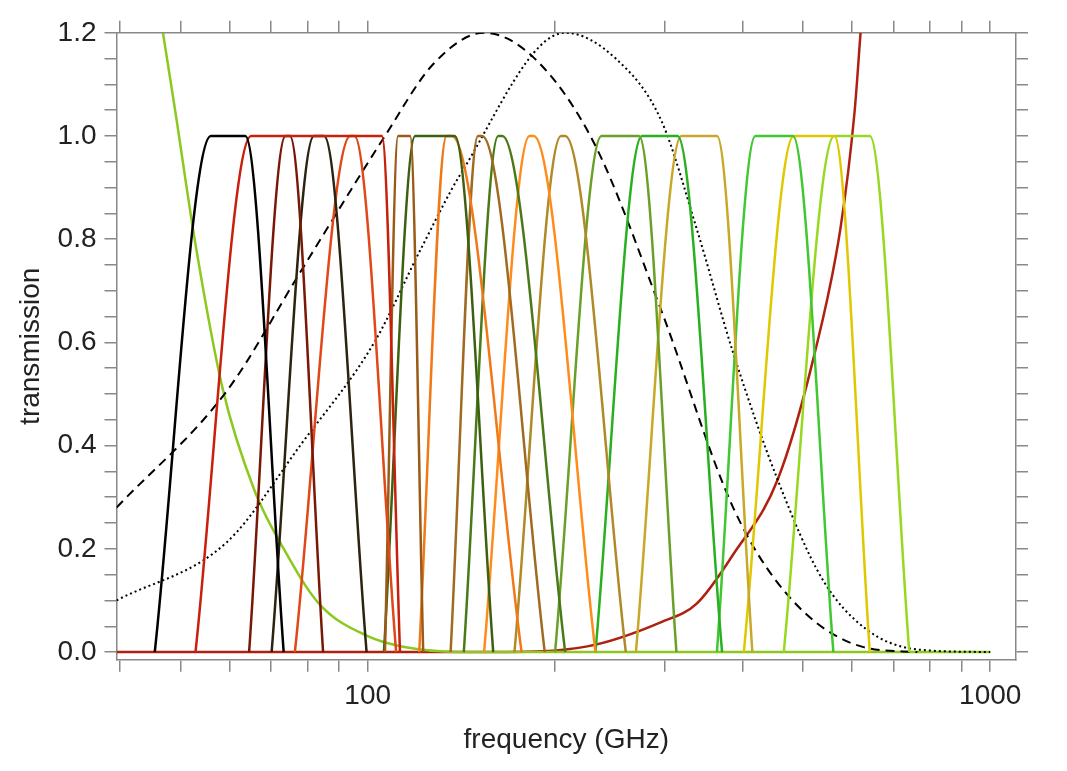  Describe the element at coordinates (77, 237) in the screenshot. I see `y-tick-label: 0.8` at that location.